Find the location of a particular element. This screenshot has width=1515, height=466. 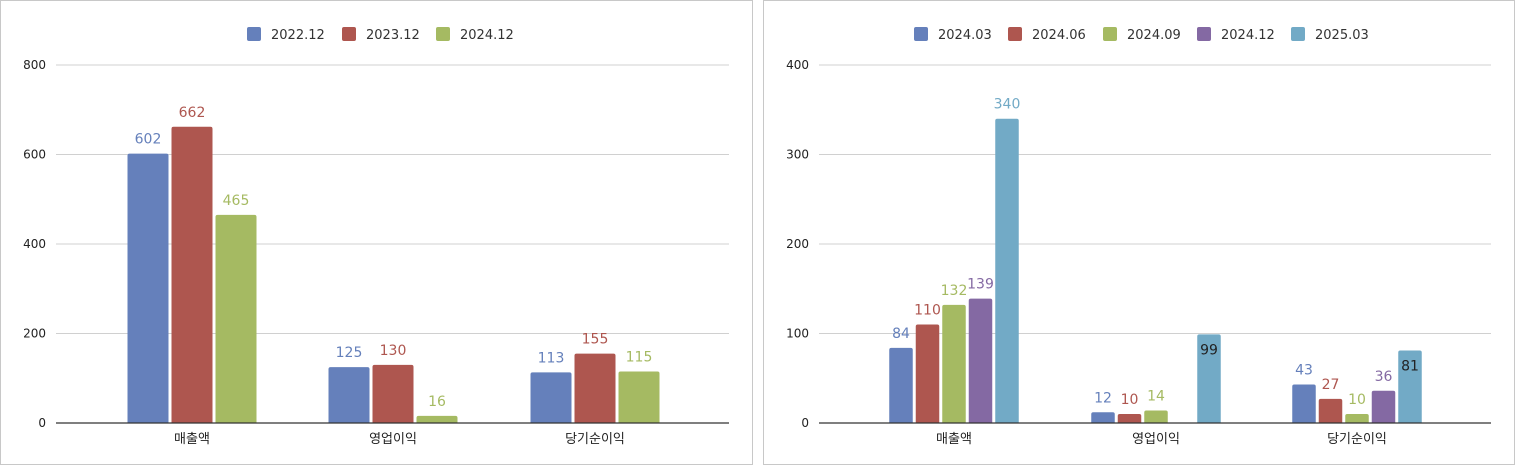

legend-label: 2023.12 is located at coordinates (393, 35).